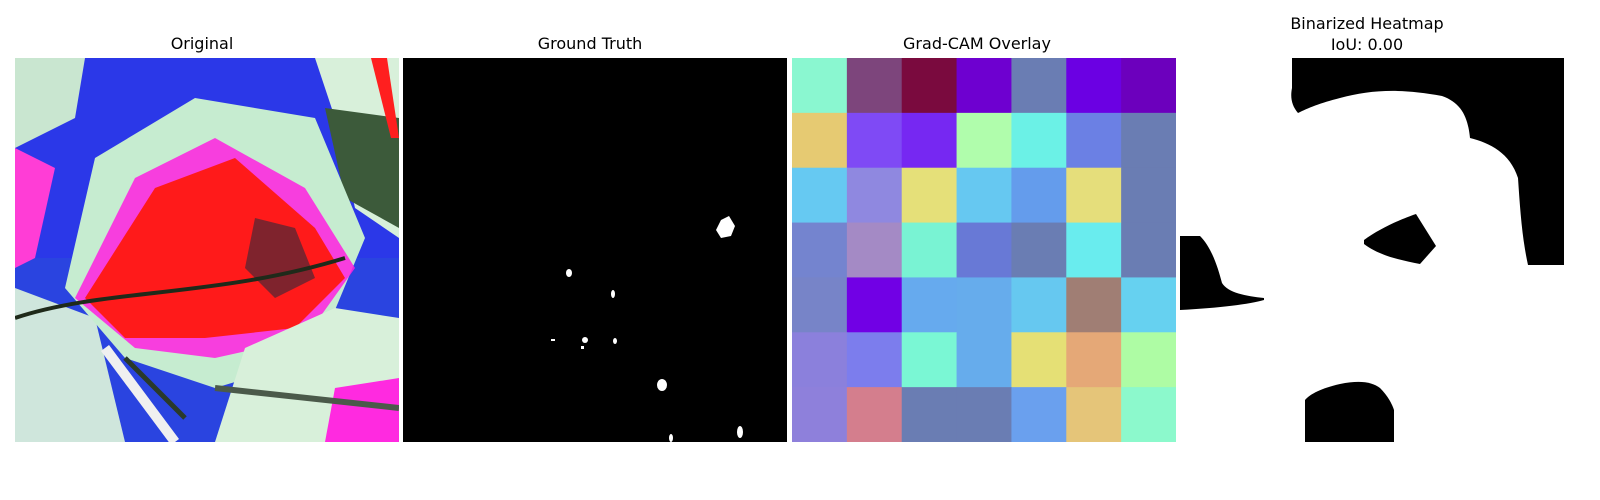 Image resolution: width=1600 pixels, height=500 pixels. I want to click on gradcam-cell-r1-c1, so click(874, 140).